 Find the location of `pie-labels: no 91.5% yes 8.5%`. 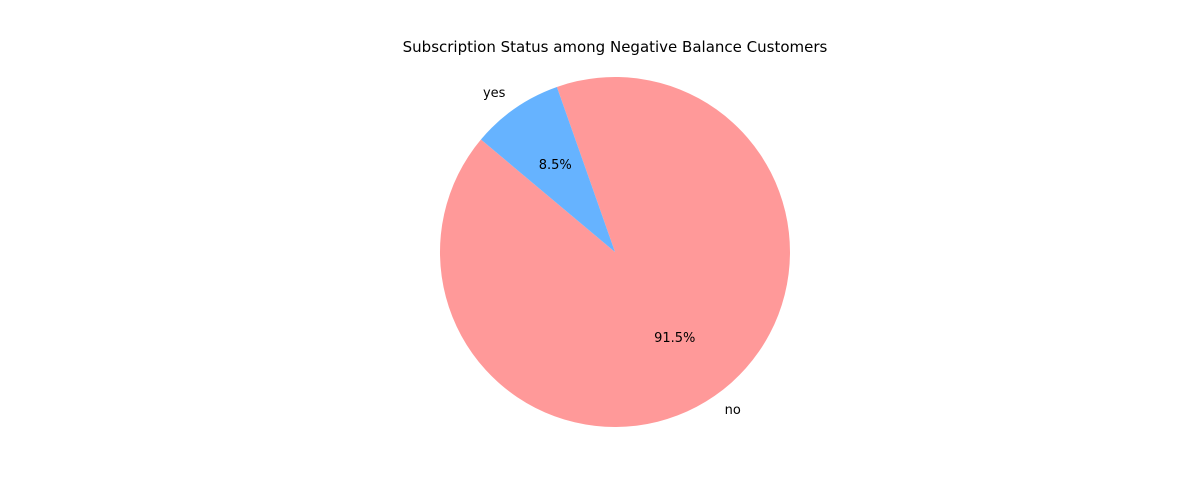

pie-labels: no 91.5% yes 8.5% is located at coordinates (612, 252).